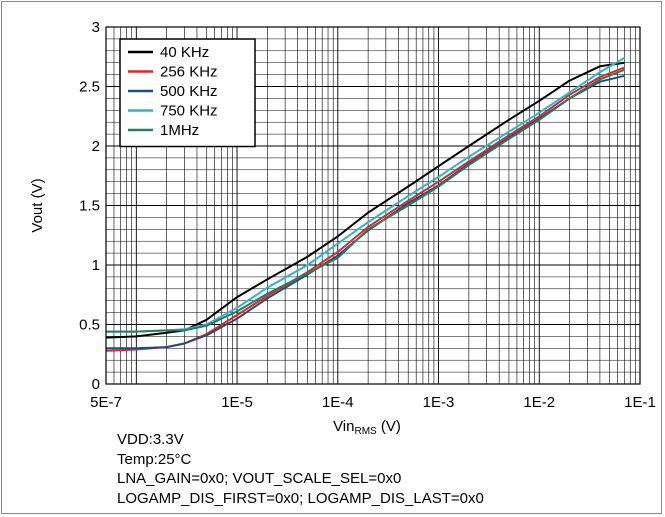  What do you see at coordinates (539, 402) in the screenshot?
I see `x-tick-label: 1E-2` at bounding box center [539, 402].